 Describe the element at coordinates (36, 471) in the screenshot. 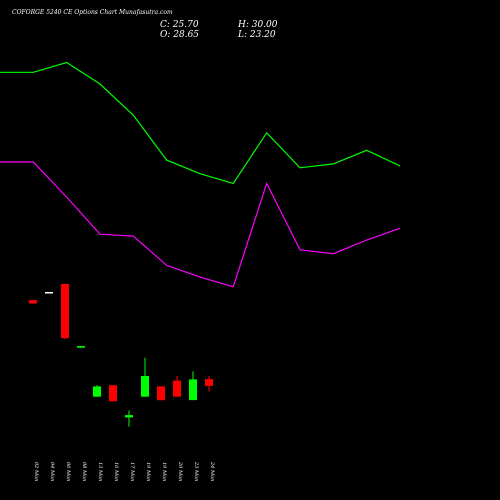

I see `x-tick-label: 02 Mon` at that location.